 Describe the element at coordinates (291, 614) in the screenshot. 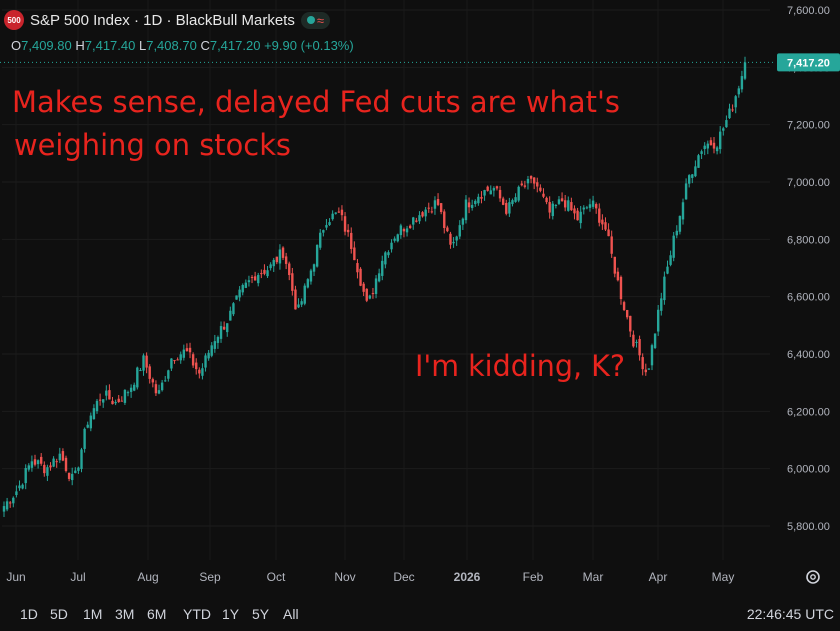

I see `range-all: All` at that location.